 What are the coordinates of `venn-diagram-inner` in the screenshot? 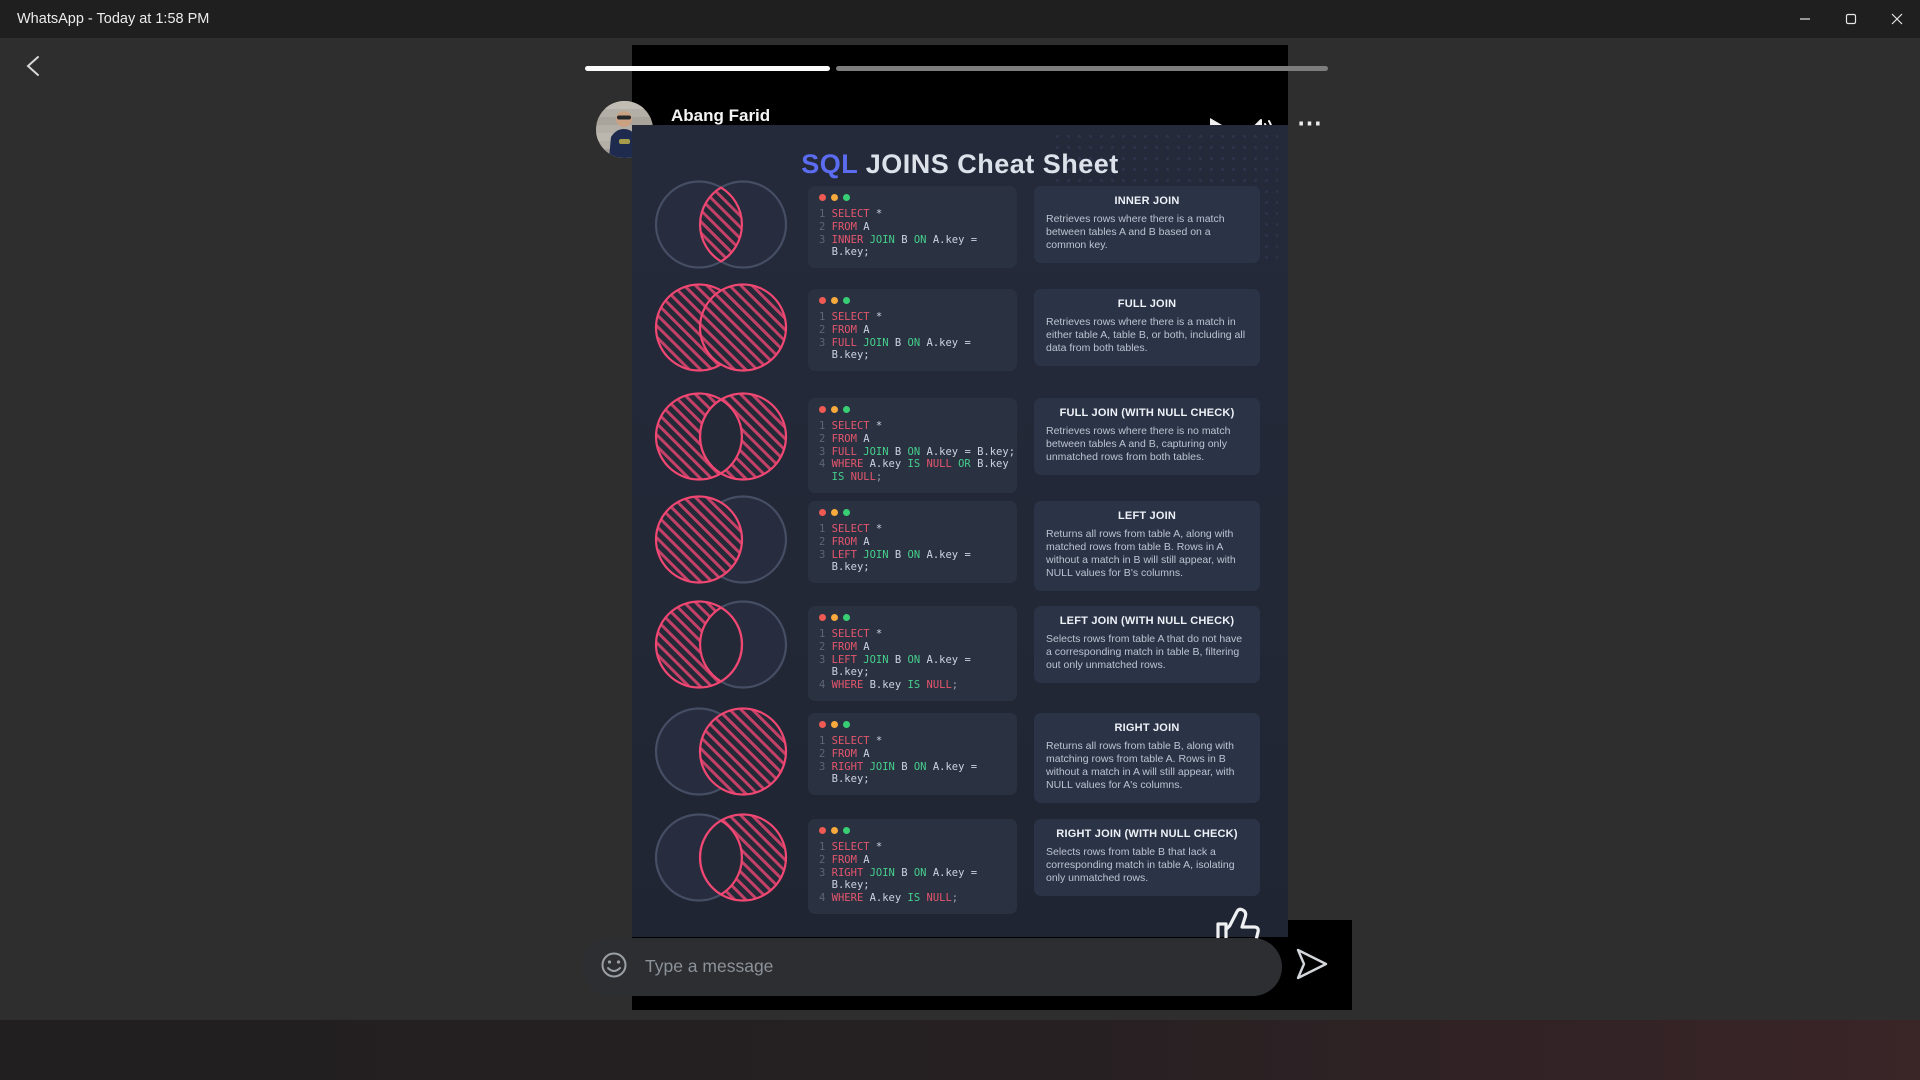 It's located at (721, 227).